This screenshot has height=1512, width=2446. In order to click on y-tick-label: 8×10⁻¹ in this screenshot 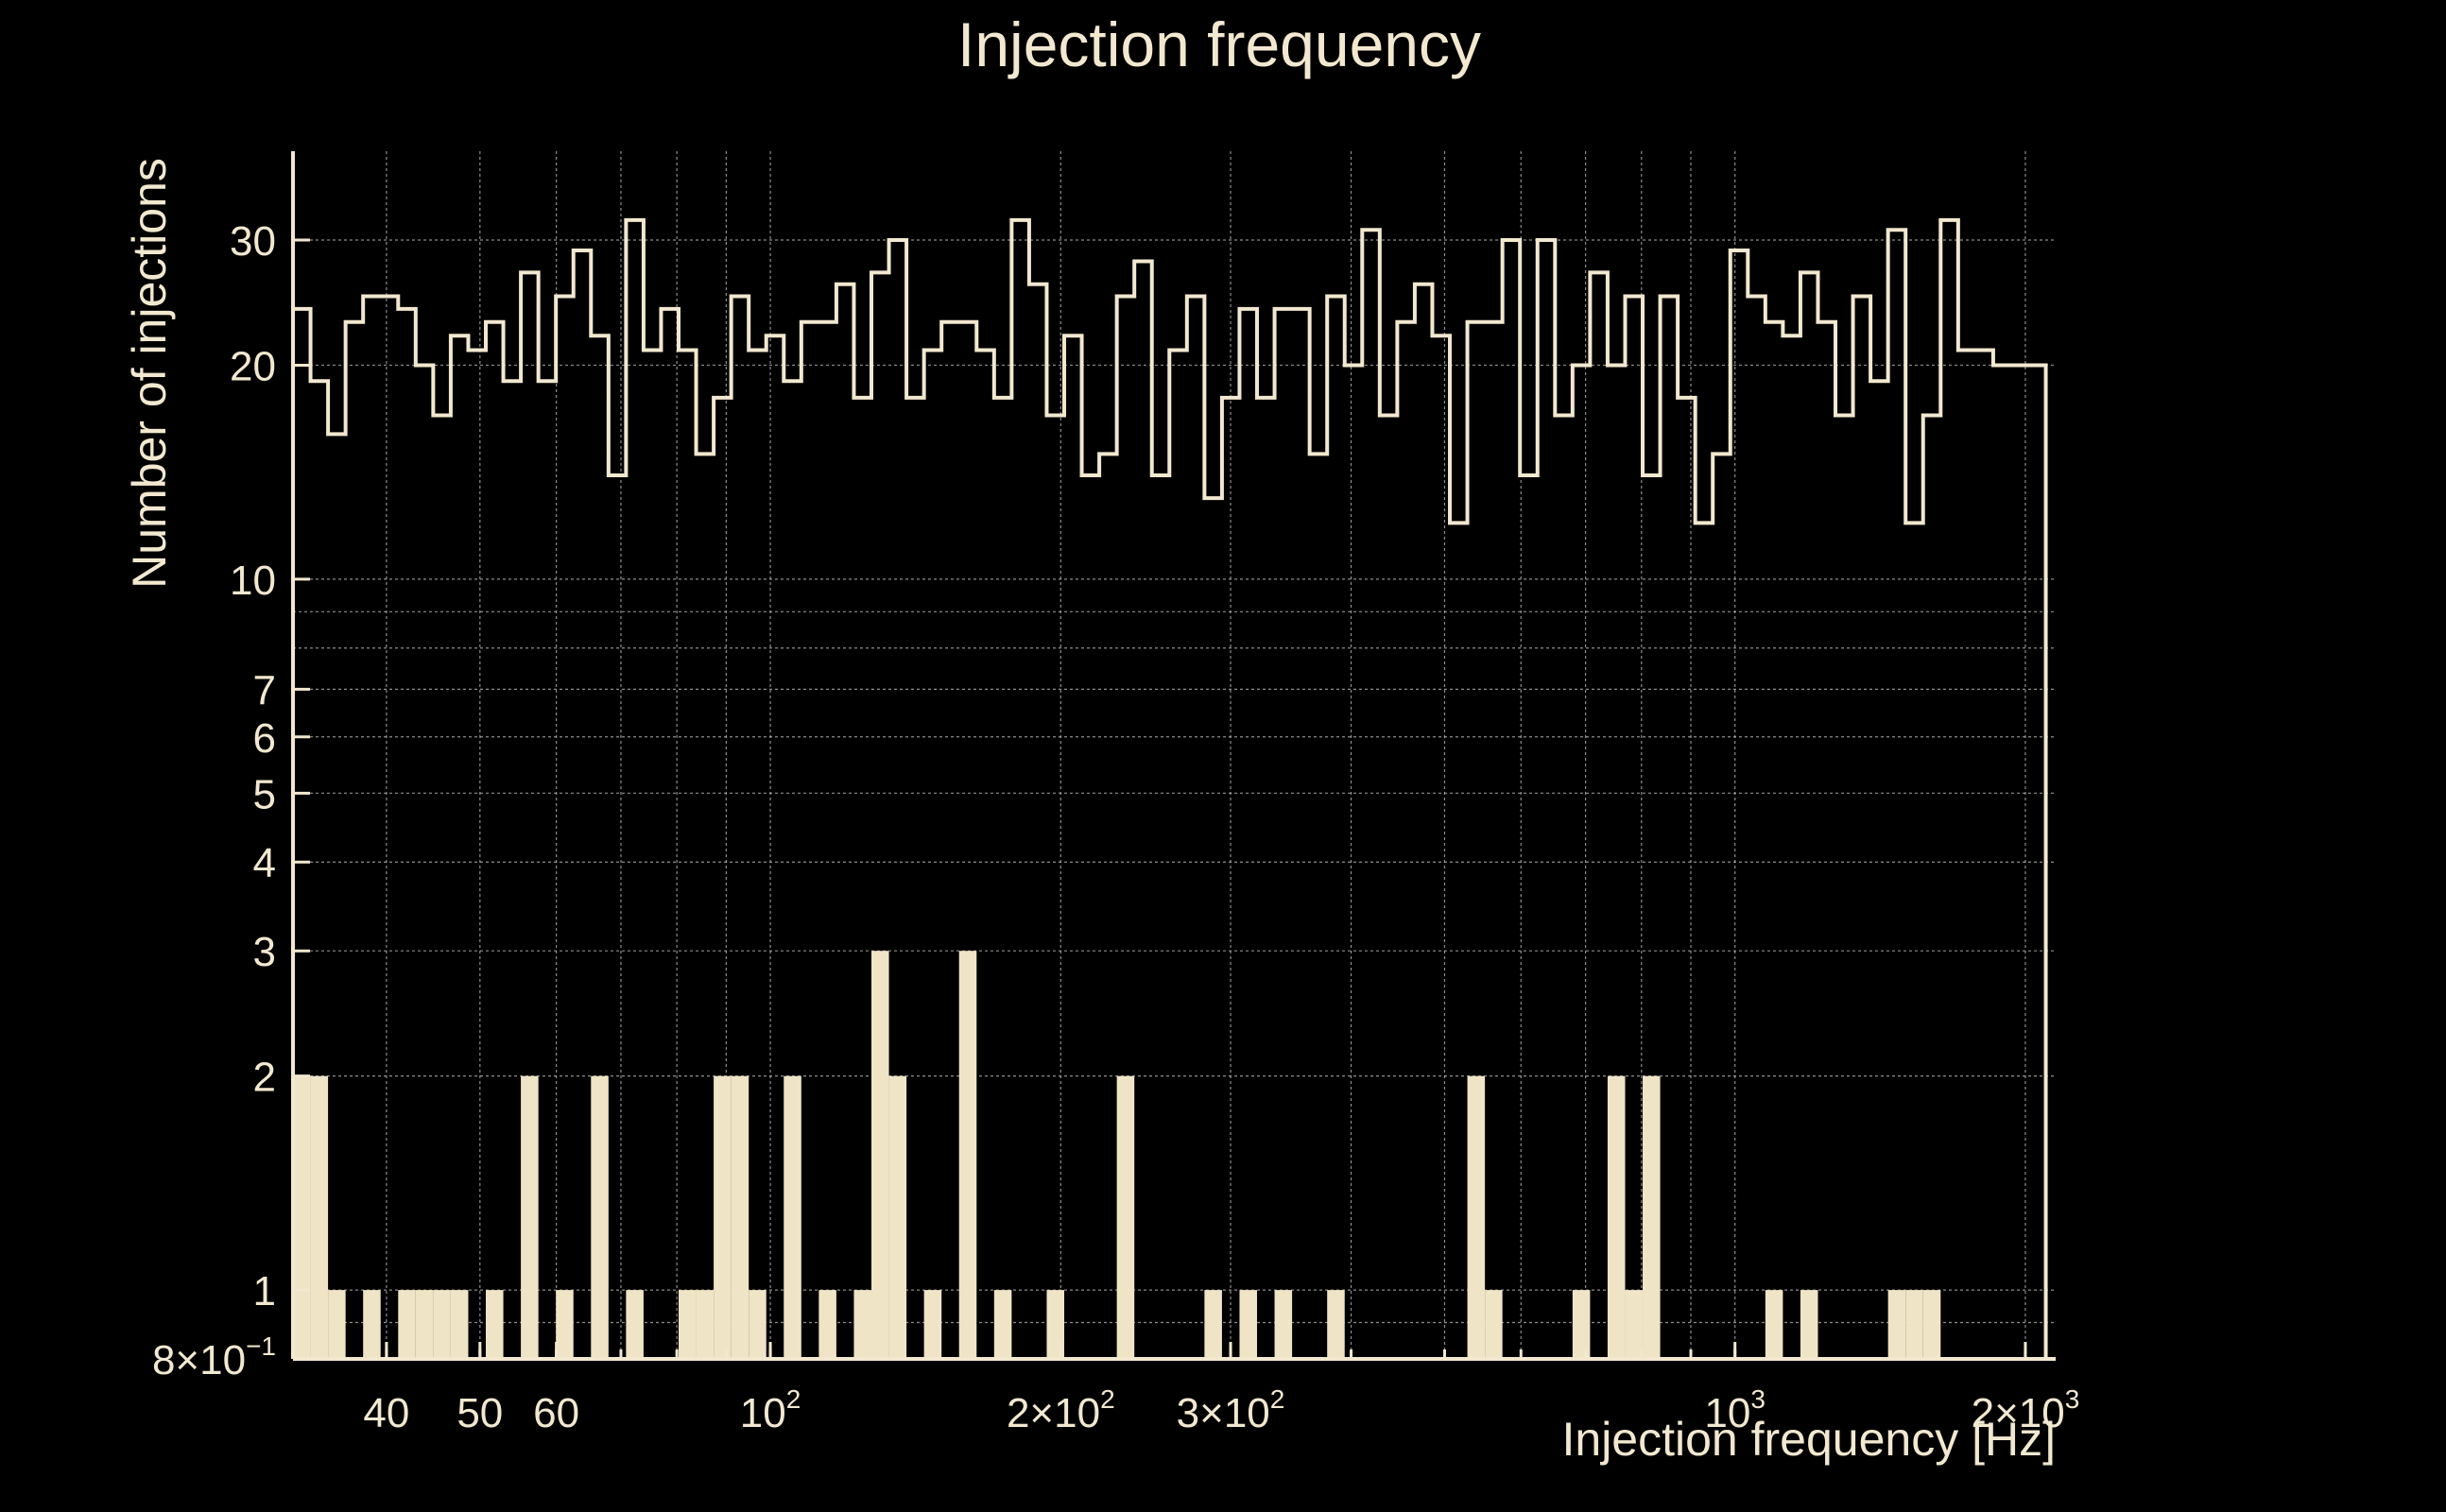, I will do `click(214, 1357)`.